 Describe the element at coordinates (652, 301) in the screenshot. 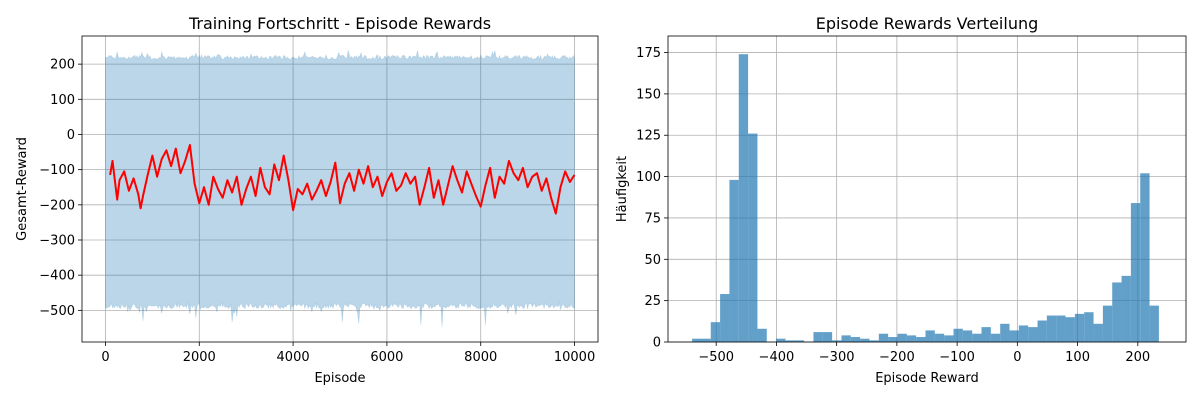

I see `y-tick-label-right: 25` at that location.